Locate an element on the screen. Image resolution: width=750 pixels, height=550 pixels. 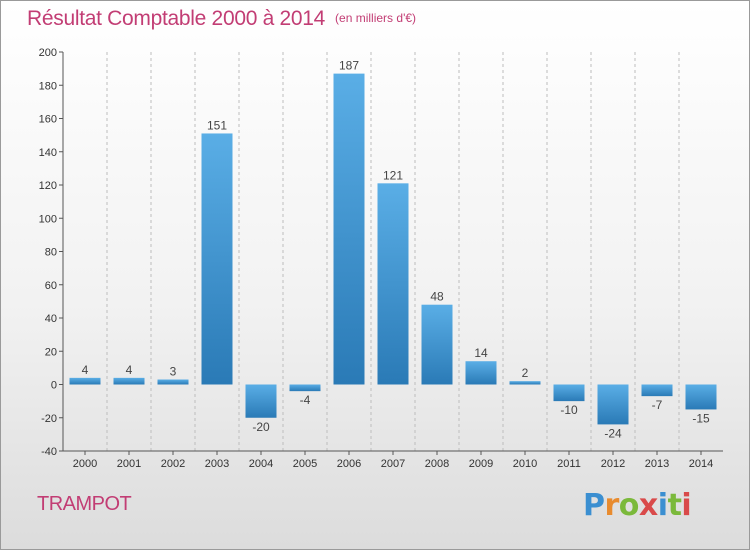
chart-unit-note: (en milliers d'€) is located at coordinates (376, 18).